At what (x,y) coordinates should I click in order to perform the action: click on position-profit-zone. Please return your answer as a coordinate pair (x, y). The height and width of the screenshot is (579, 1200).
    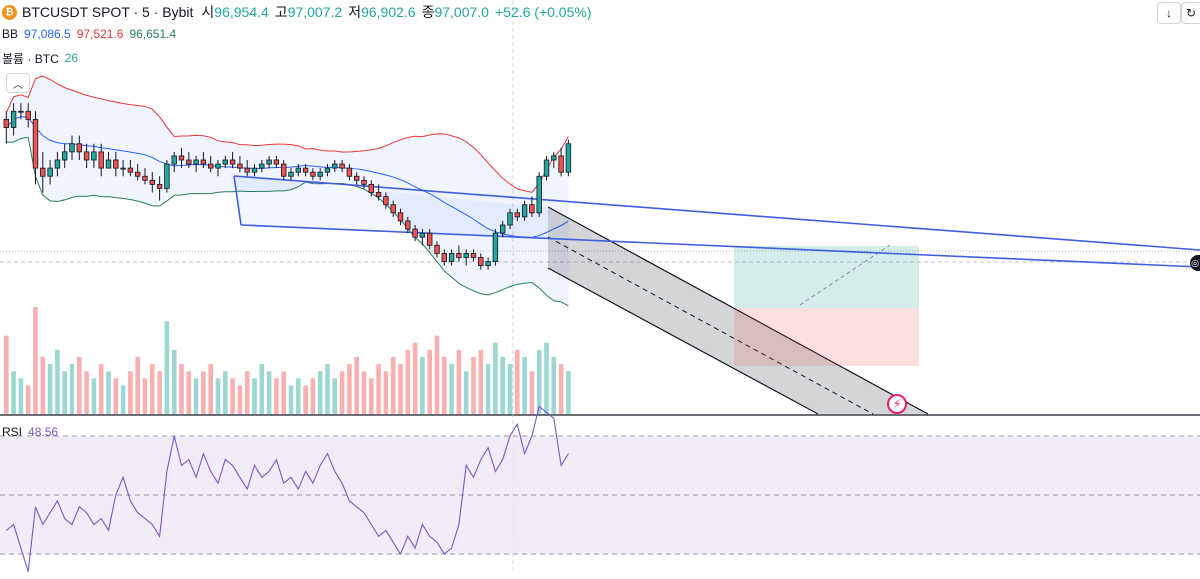
    Looking at the image, I should click on (826, 277).